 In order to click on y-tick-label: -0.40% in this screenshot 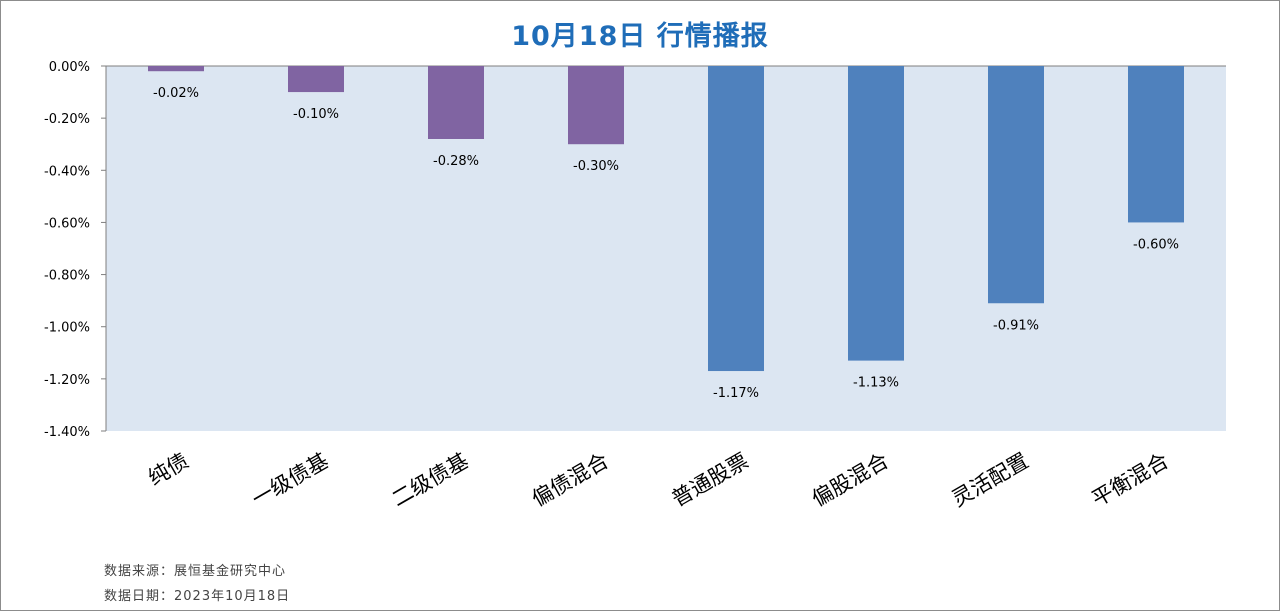, I will do `click(67, 171)`.